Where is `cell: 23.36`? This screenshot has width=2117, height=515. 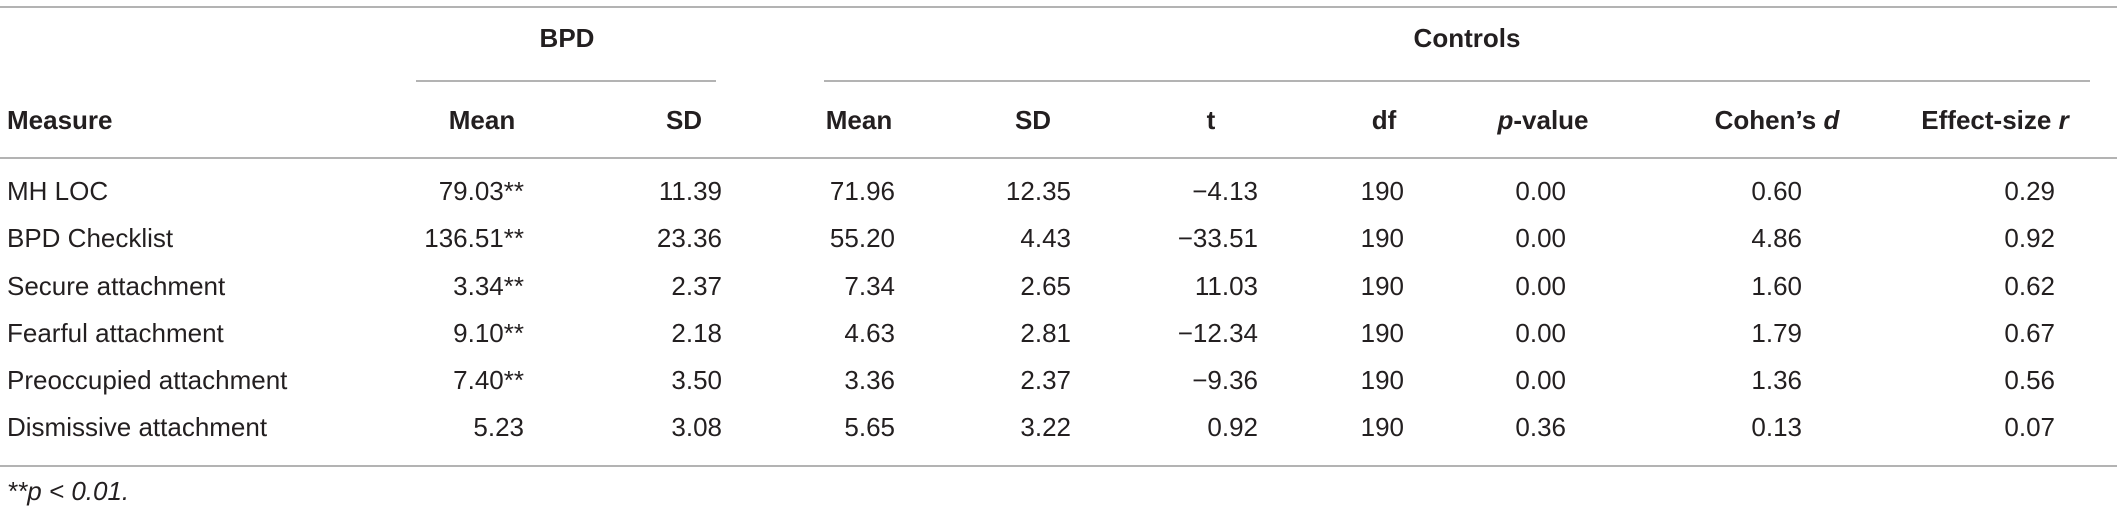
cell: 23.36 is located at coordinates (689, 238).